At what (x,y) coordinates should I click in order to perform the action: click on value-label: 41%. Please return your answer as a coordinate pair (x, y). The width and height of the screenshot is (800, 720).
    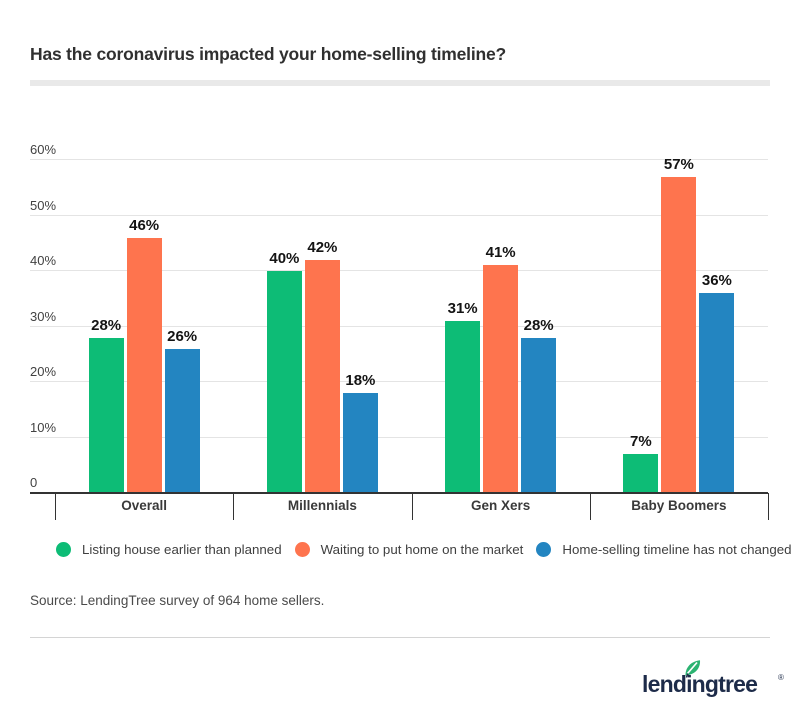
    Looking at the image, I should click on (500, 252).